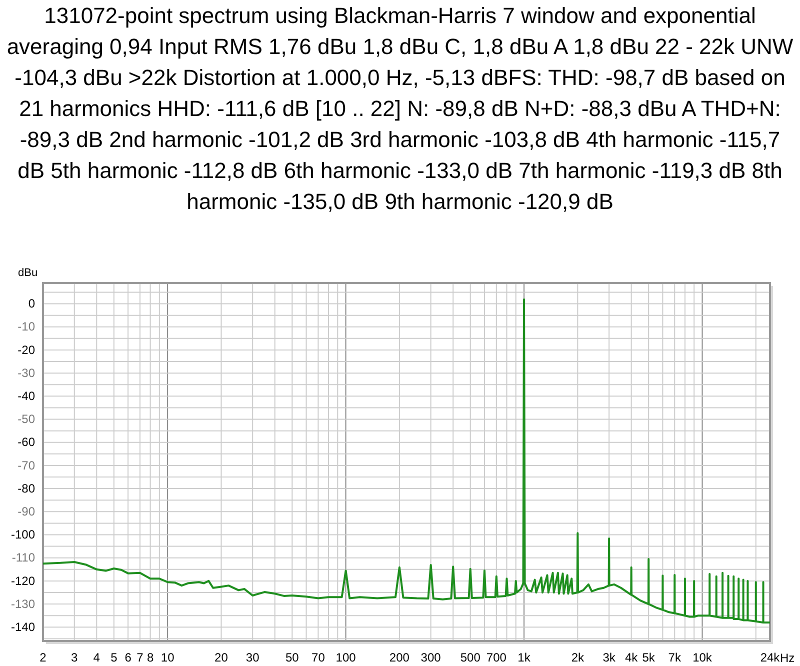  What do you see at coordinates (221, 657) in the screenshot?
I see `x-tick-label: 20` at bounding box center [221, 657].